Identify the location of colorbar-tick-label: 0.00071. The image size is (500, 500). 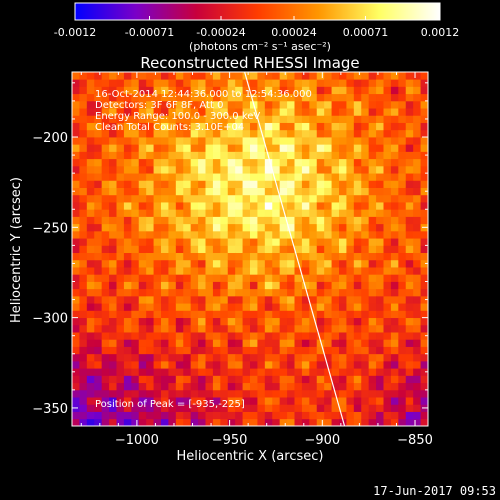
(366, 32).